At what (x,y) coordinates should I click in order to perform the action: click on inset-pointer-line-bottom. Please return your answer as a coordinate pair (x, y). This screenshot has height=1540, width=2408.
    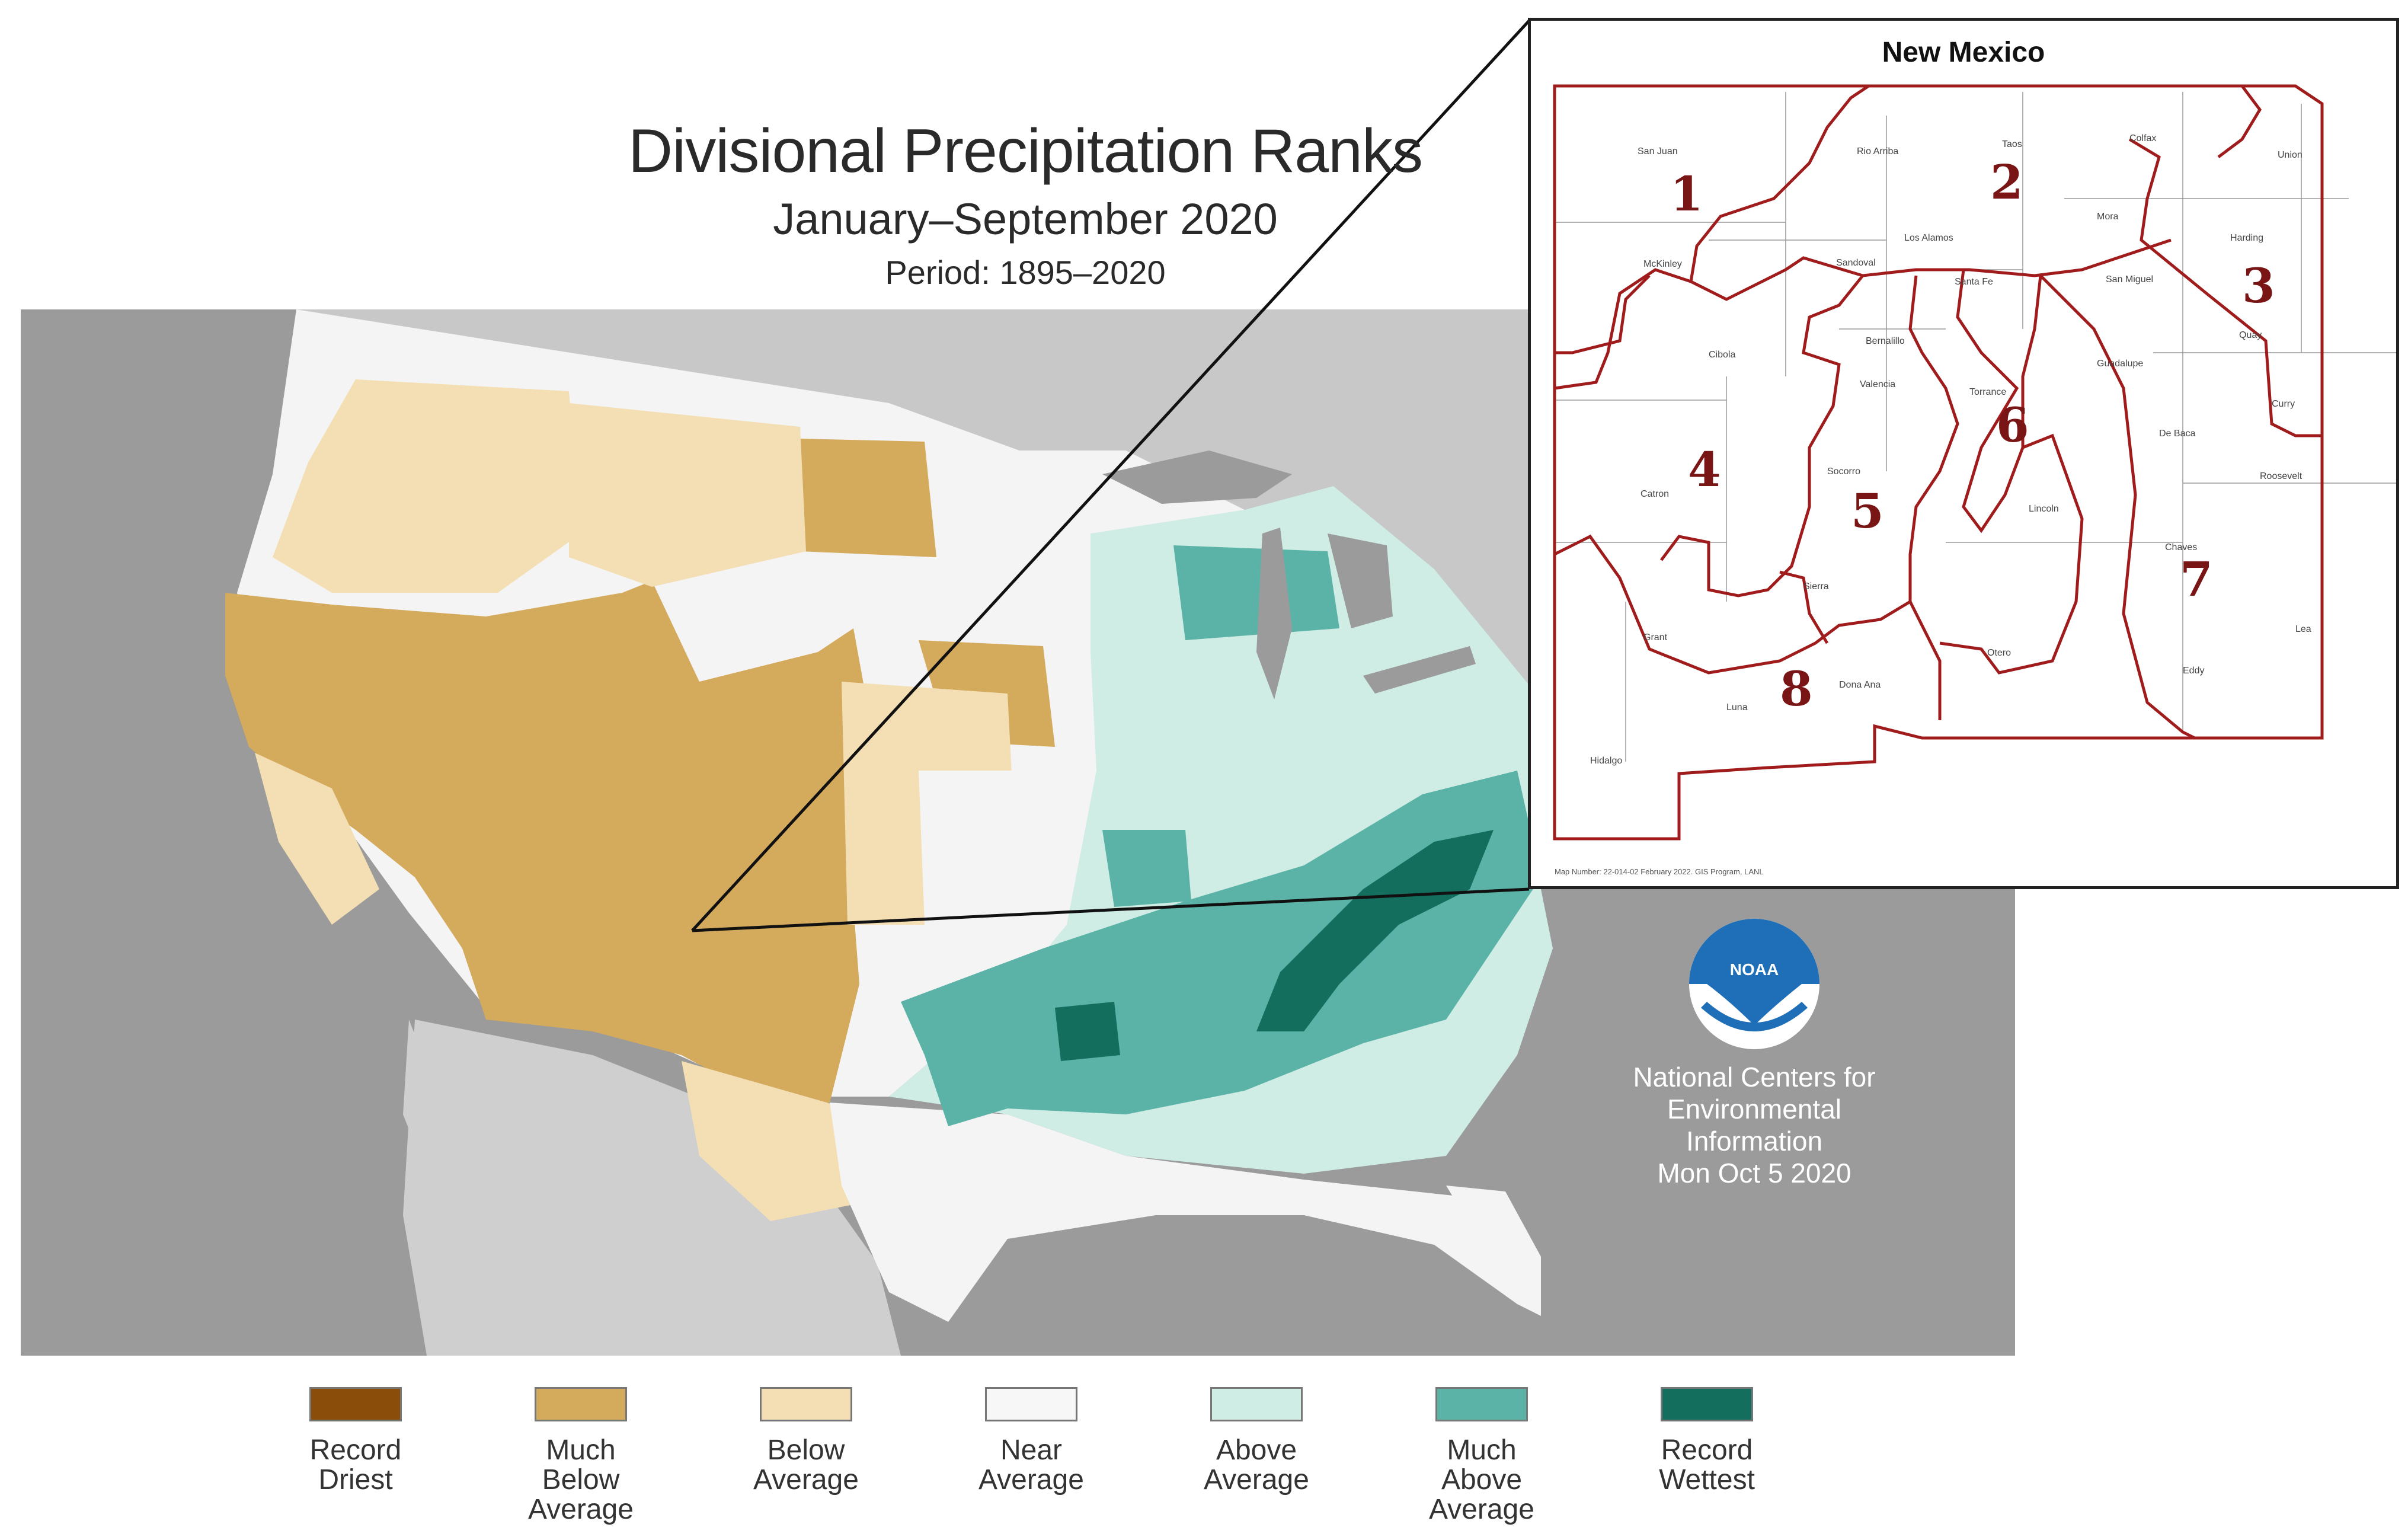
    Looking at the image, I should click on (1111, 909).